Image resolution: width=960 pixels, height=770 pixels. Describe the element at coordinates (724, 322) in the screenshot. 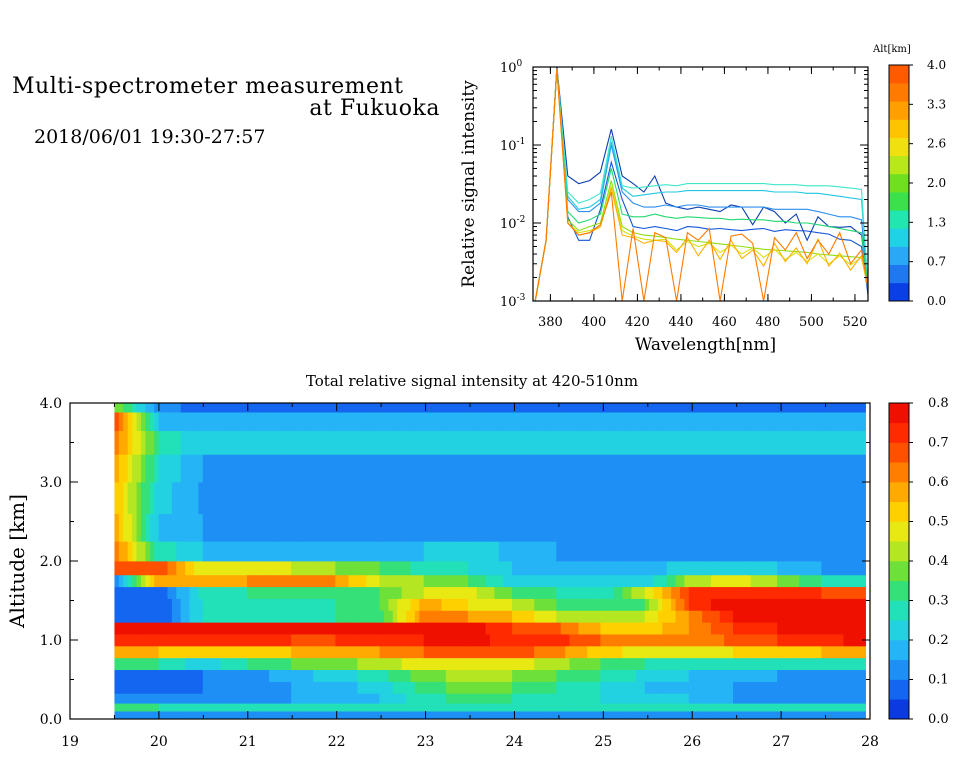

I see `spectrum-x-tick-label: 460` at that location.